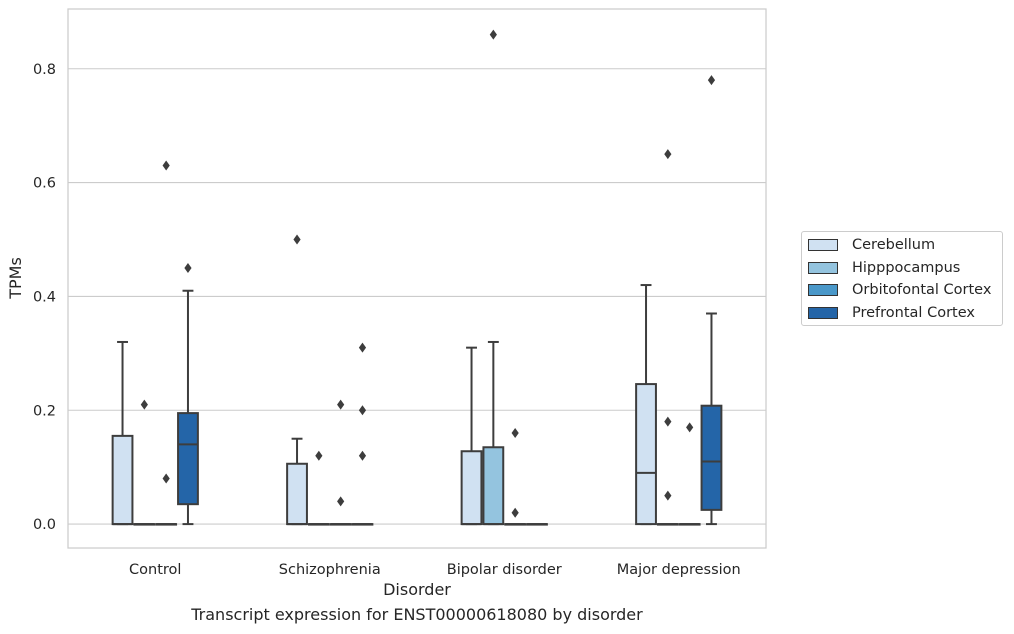  I want to click on legend-swatch-hippocampus, so click(823, 268).